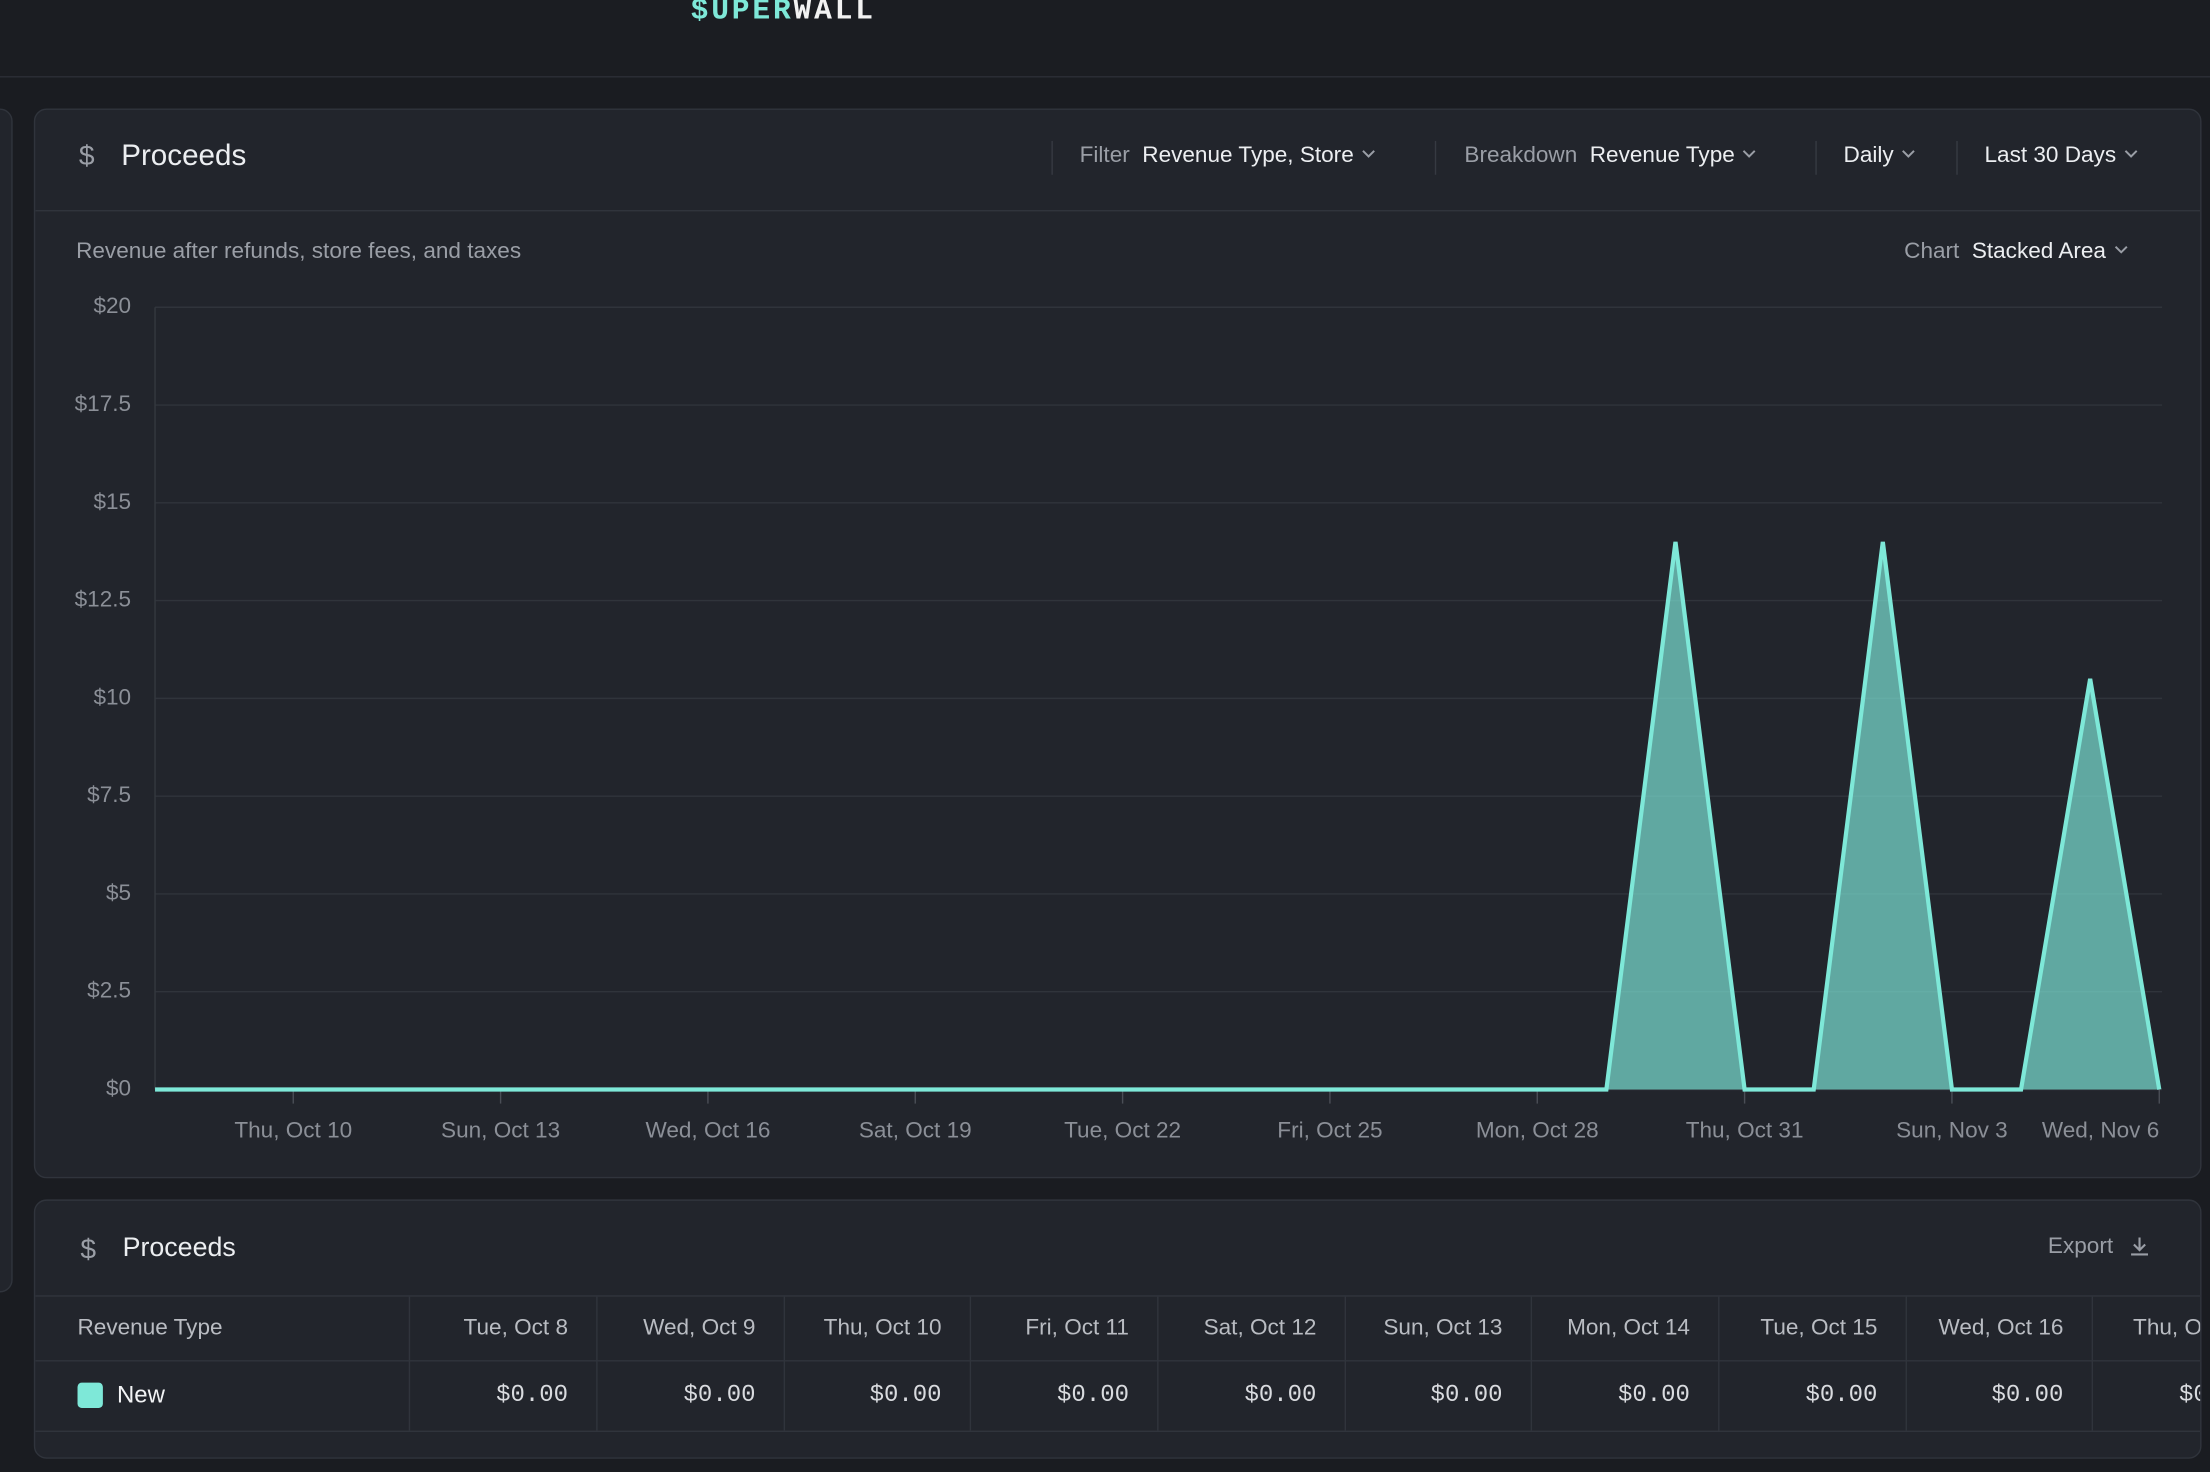 The height and width of the screenshot is (1472, 2210). I want to click on x-tick-label: Tue, Oct 22, so click(1122, 1129).